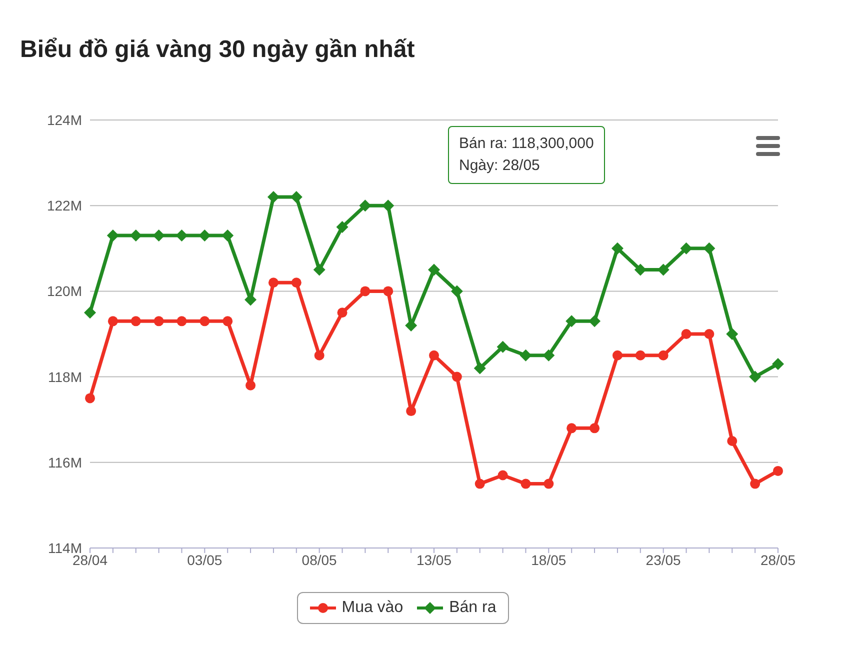 The width and height of the screenshot is (842, 659). What do you see at coordinates (373, 608) in the screenshot?
I see `legend-label: Mua vào` at bounding box center [373, 608].